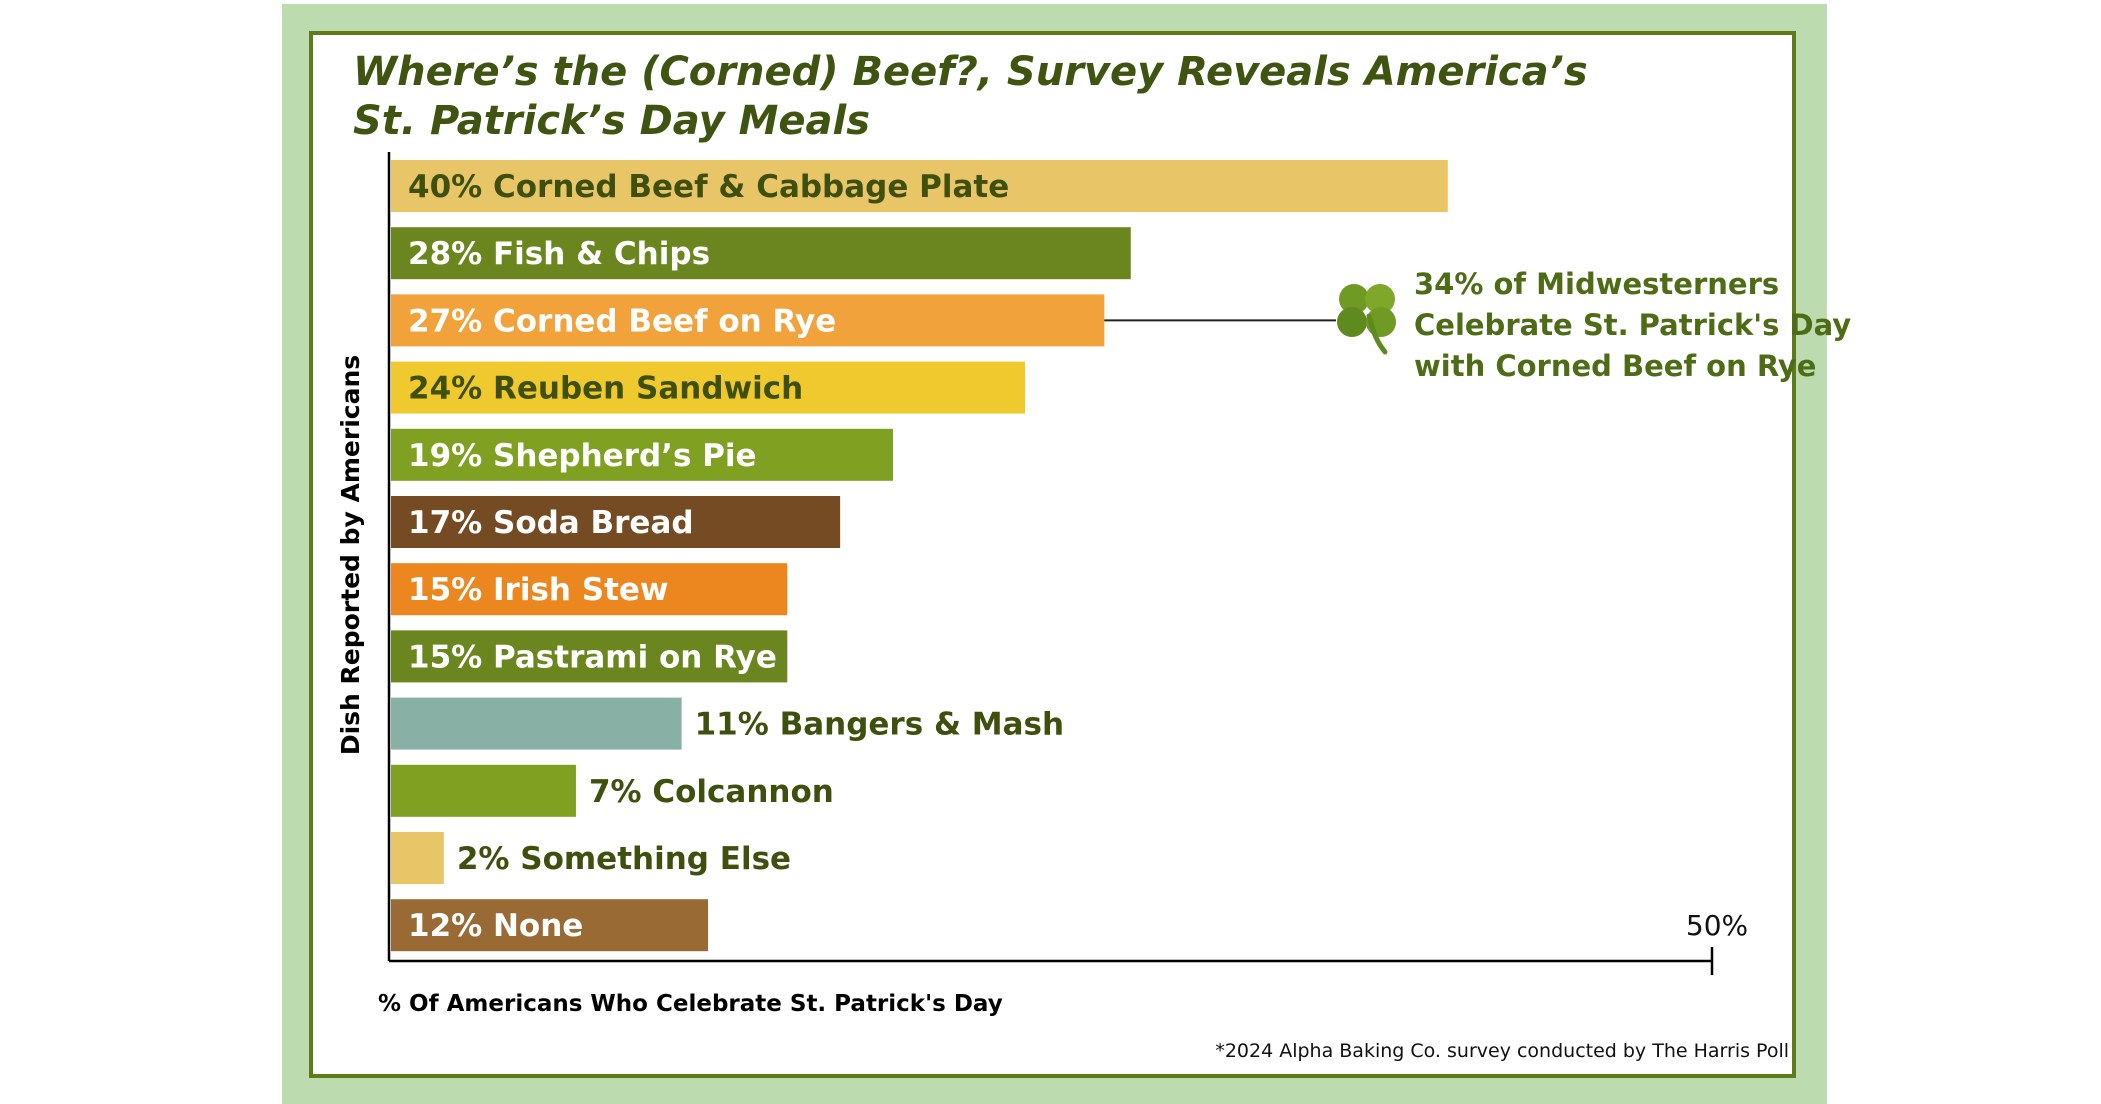 This screenshot has width=2101, height=1104. I want to click on bar-label-7: 15% Irish Stew, so click(538, 590).